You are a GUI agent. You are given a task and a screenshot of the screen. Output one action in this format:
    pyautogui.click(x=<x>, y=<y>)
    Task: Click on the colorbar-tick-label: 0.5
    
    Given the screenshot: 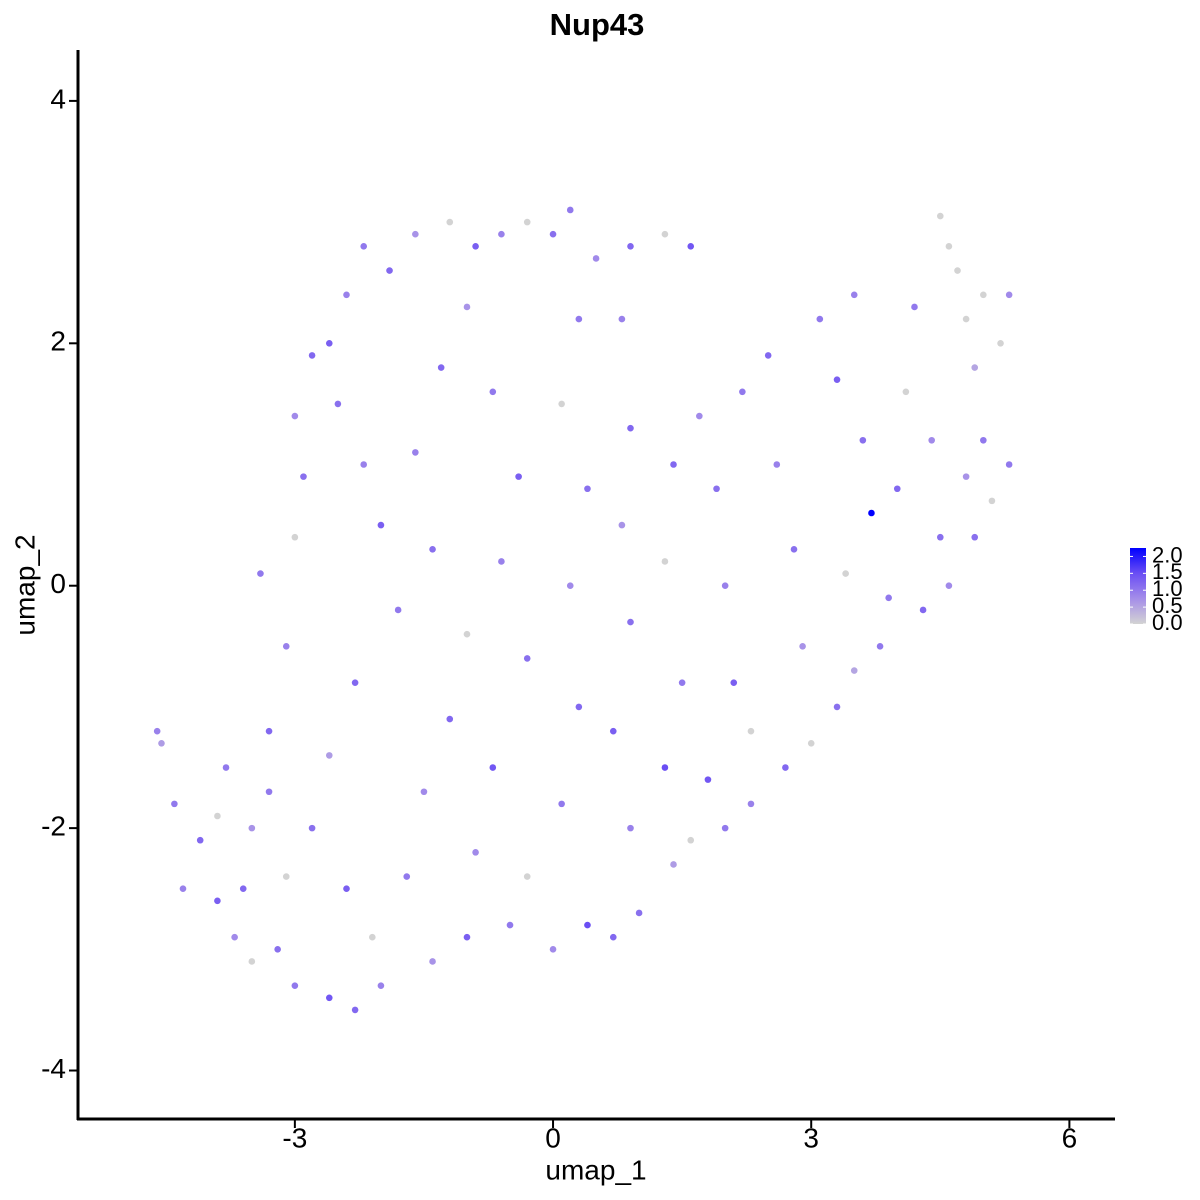 What is the action you would take?
    pyautogui.click(x=1167, y=605)
    